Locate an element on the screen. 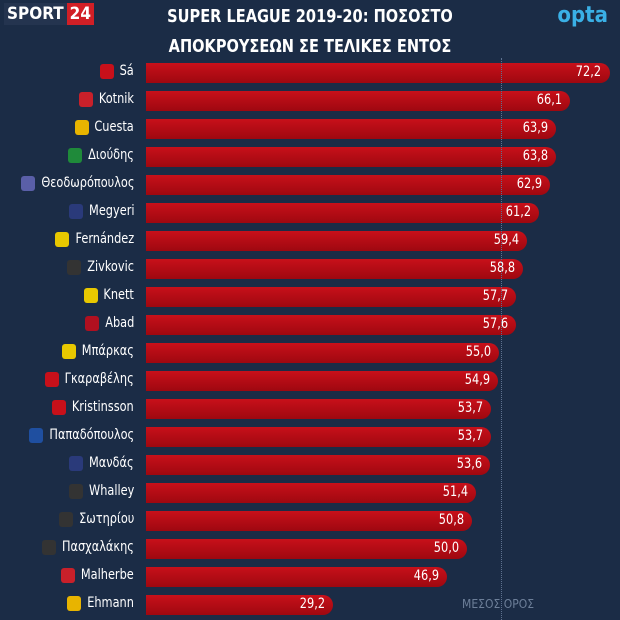  bar-row: Cuesta 63,9 is located at coordinates (310, 128).